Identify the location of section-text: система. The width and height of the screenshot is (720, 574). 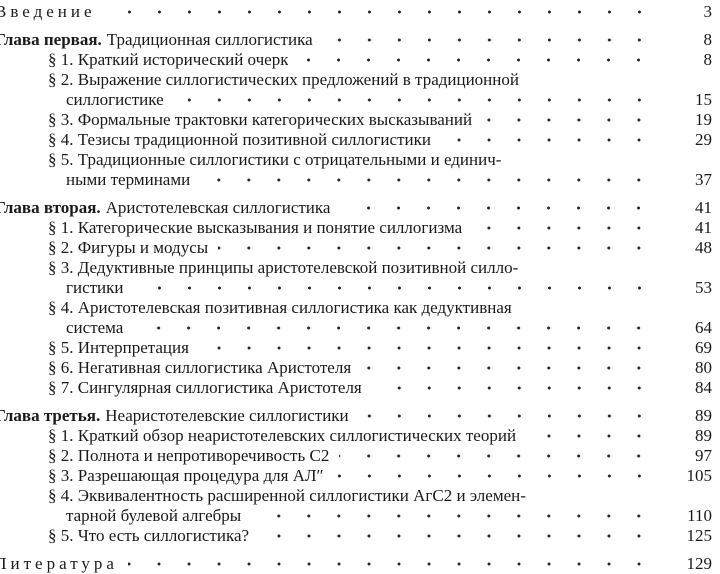
(95, 327).